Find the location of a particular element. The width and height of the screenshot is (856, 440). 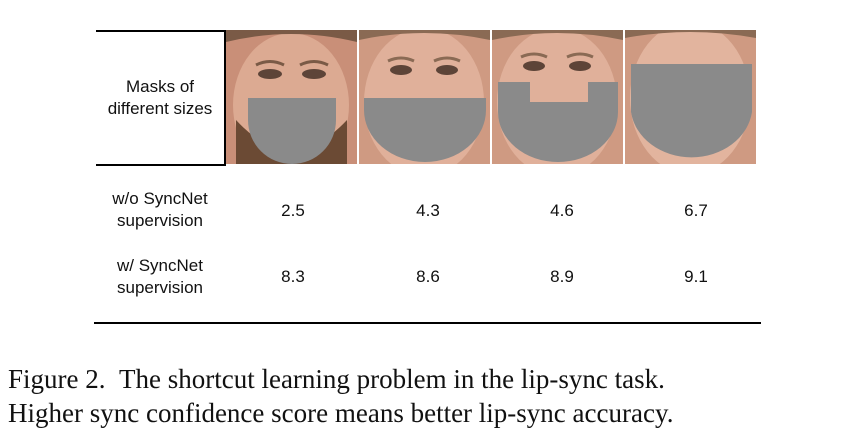

score-without-syncnet-mask-2: 4.3 is located at coordinates (428, 210).